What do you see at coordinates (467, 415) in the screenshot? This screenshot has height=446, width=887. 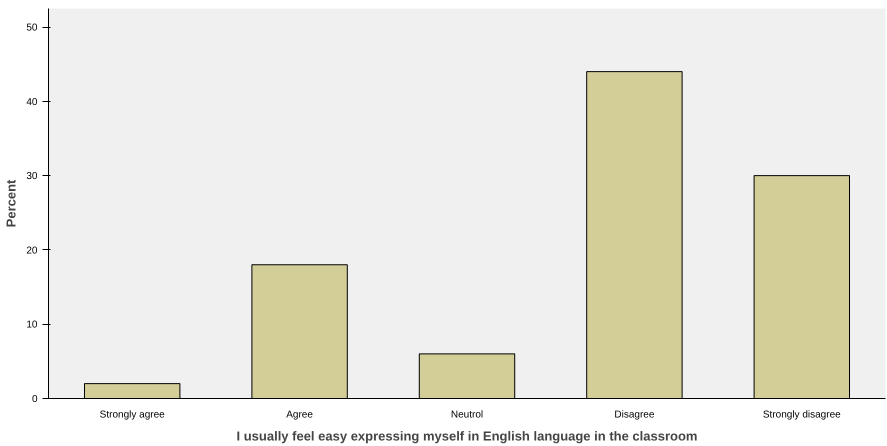 I see `x-tick-label: Neutrol` at bounding box center [467, 415].